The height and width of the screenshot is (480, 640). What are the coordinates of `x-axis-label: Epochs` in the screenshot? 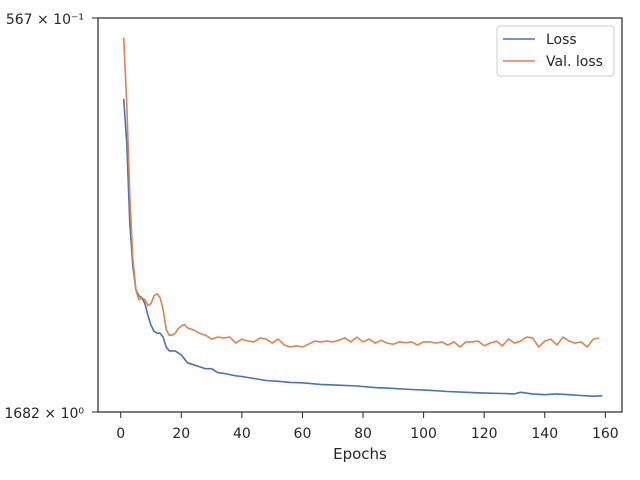 It's located at (360, 454).